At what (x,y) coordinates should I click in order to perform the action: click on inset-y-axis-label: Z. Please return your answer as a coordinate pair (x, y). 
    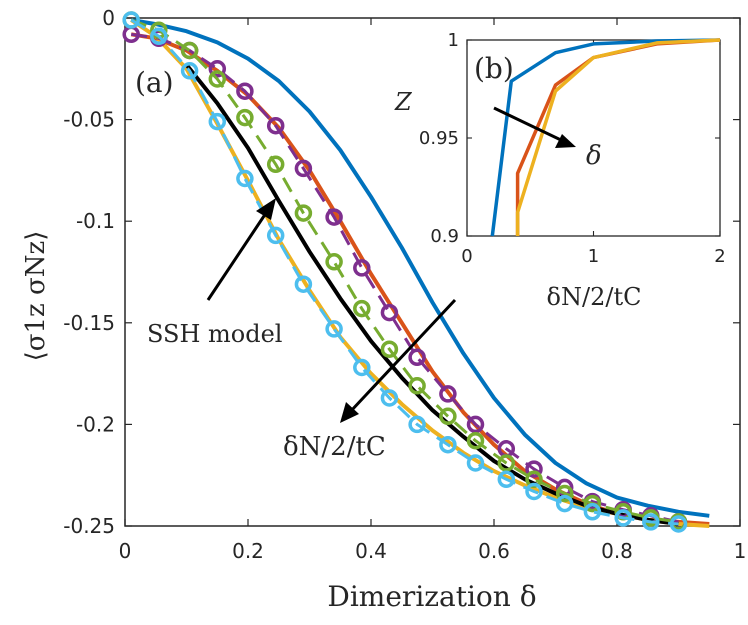
    Looking at the image, I should click on (403, 102).